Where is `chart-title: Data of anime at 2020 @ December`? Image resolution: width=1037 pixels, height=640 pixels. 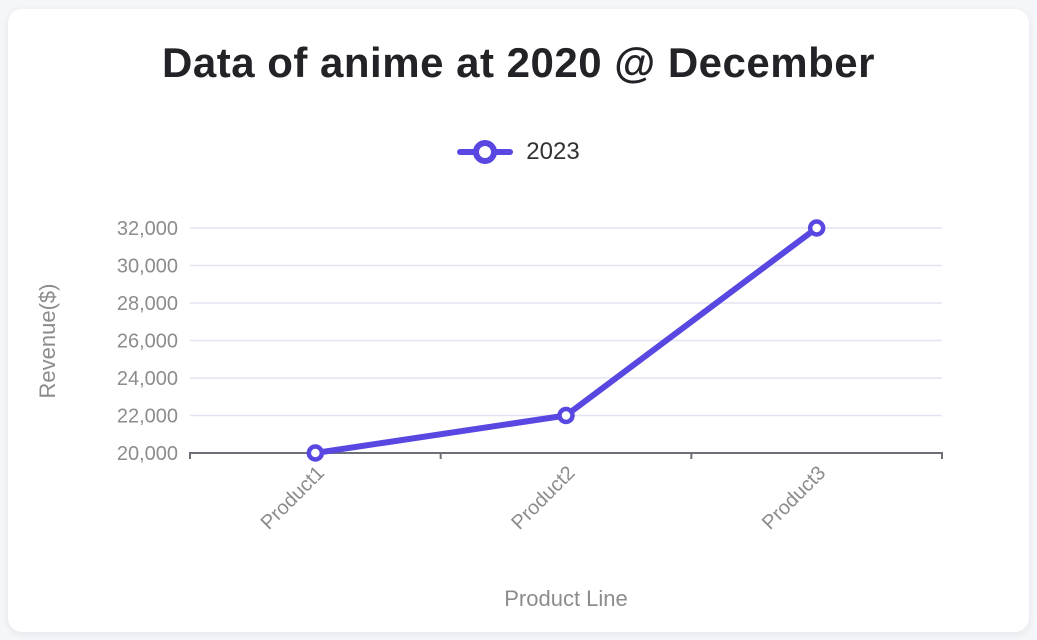 chart-title: Data of anime at 2020 @ December is located at coordinates (518, 62).